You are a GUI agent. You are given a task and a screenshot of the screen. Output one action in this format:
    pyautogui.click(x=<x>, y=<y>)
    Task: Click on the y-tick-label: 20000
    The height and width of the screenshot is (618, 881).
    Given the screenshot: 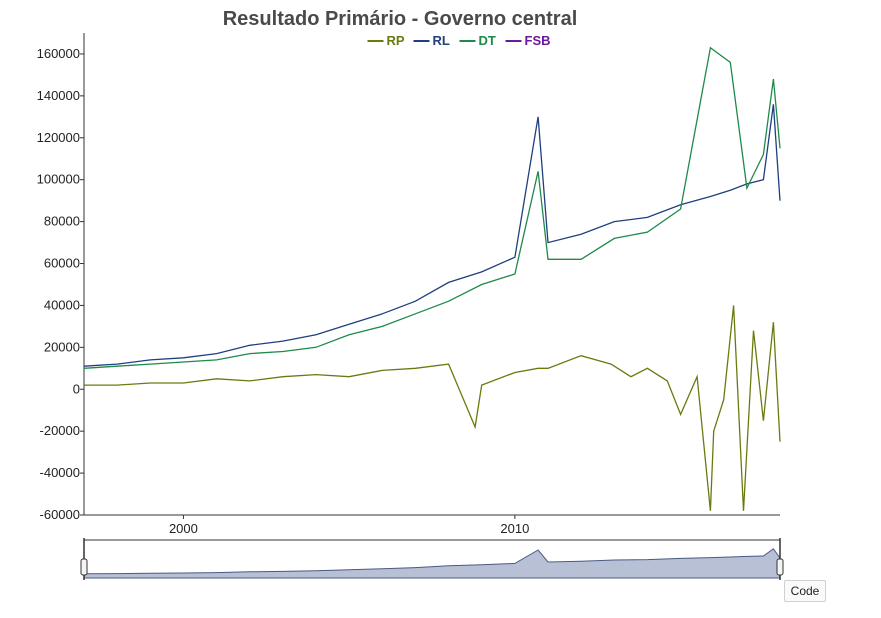 What is the action you would take?
    pyautogui.click(x=62, y=346)
    